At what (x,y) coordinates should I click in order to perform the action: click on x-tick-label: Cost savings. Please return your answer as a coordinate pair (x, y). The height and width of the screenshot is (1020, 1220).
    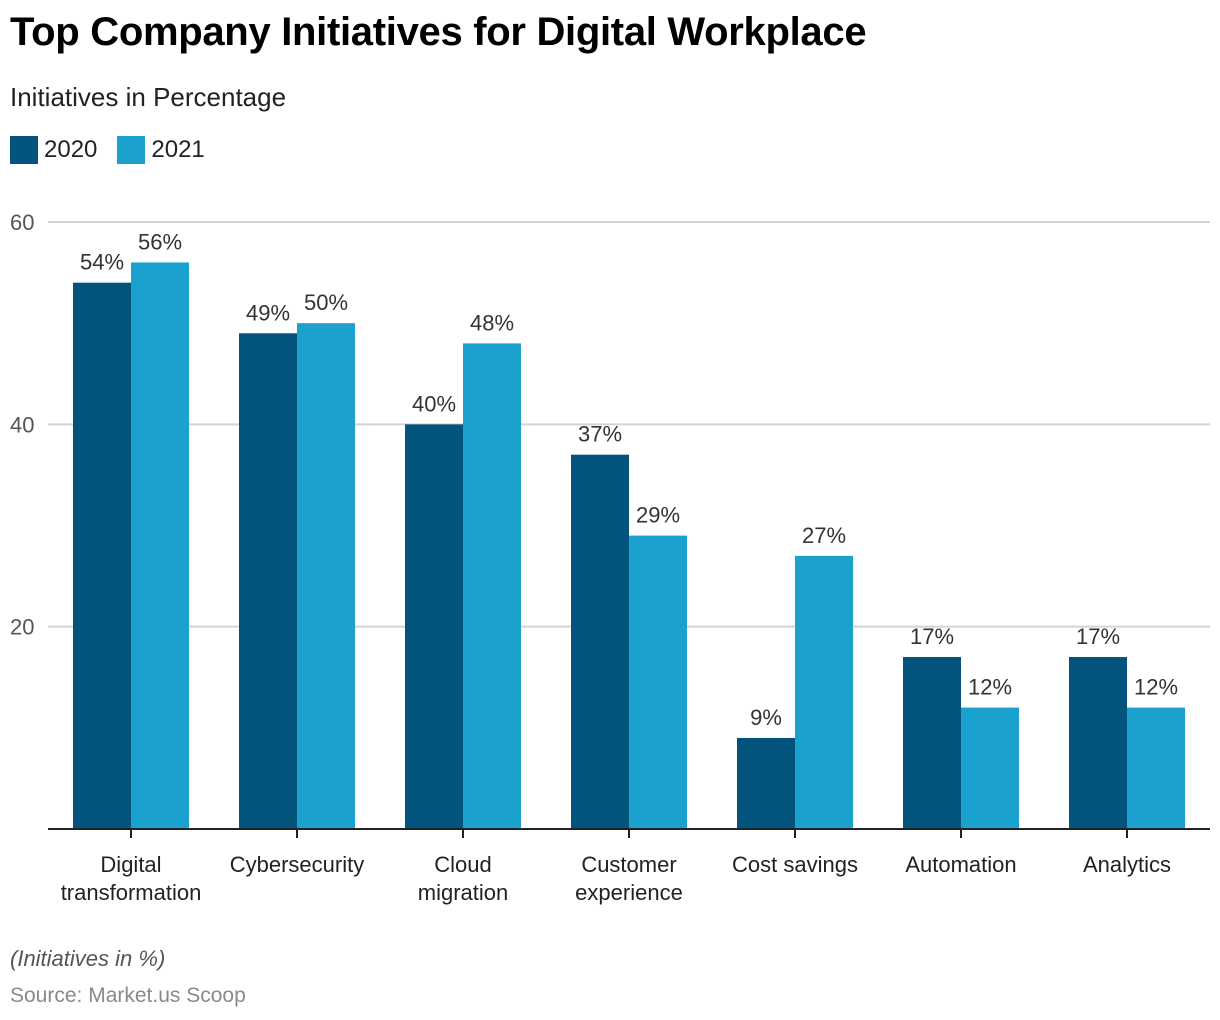
    Looking at the image, I should click on (795, 864).